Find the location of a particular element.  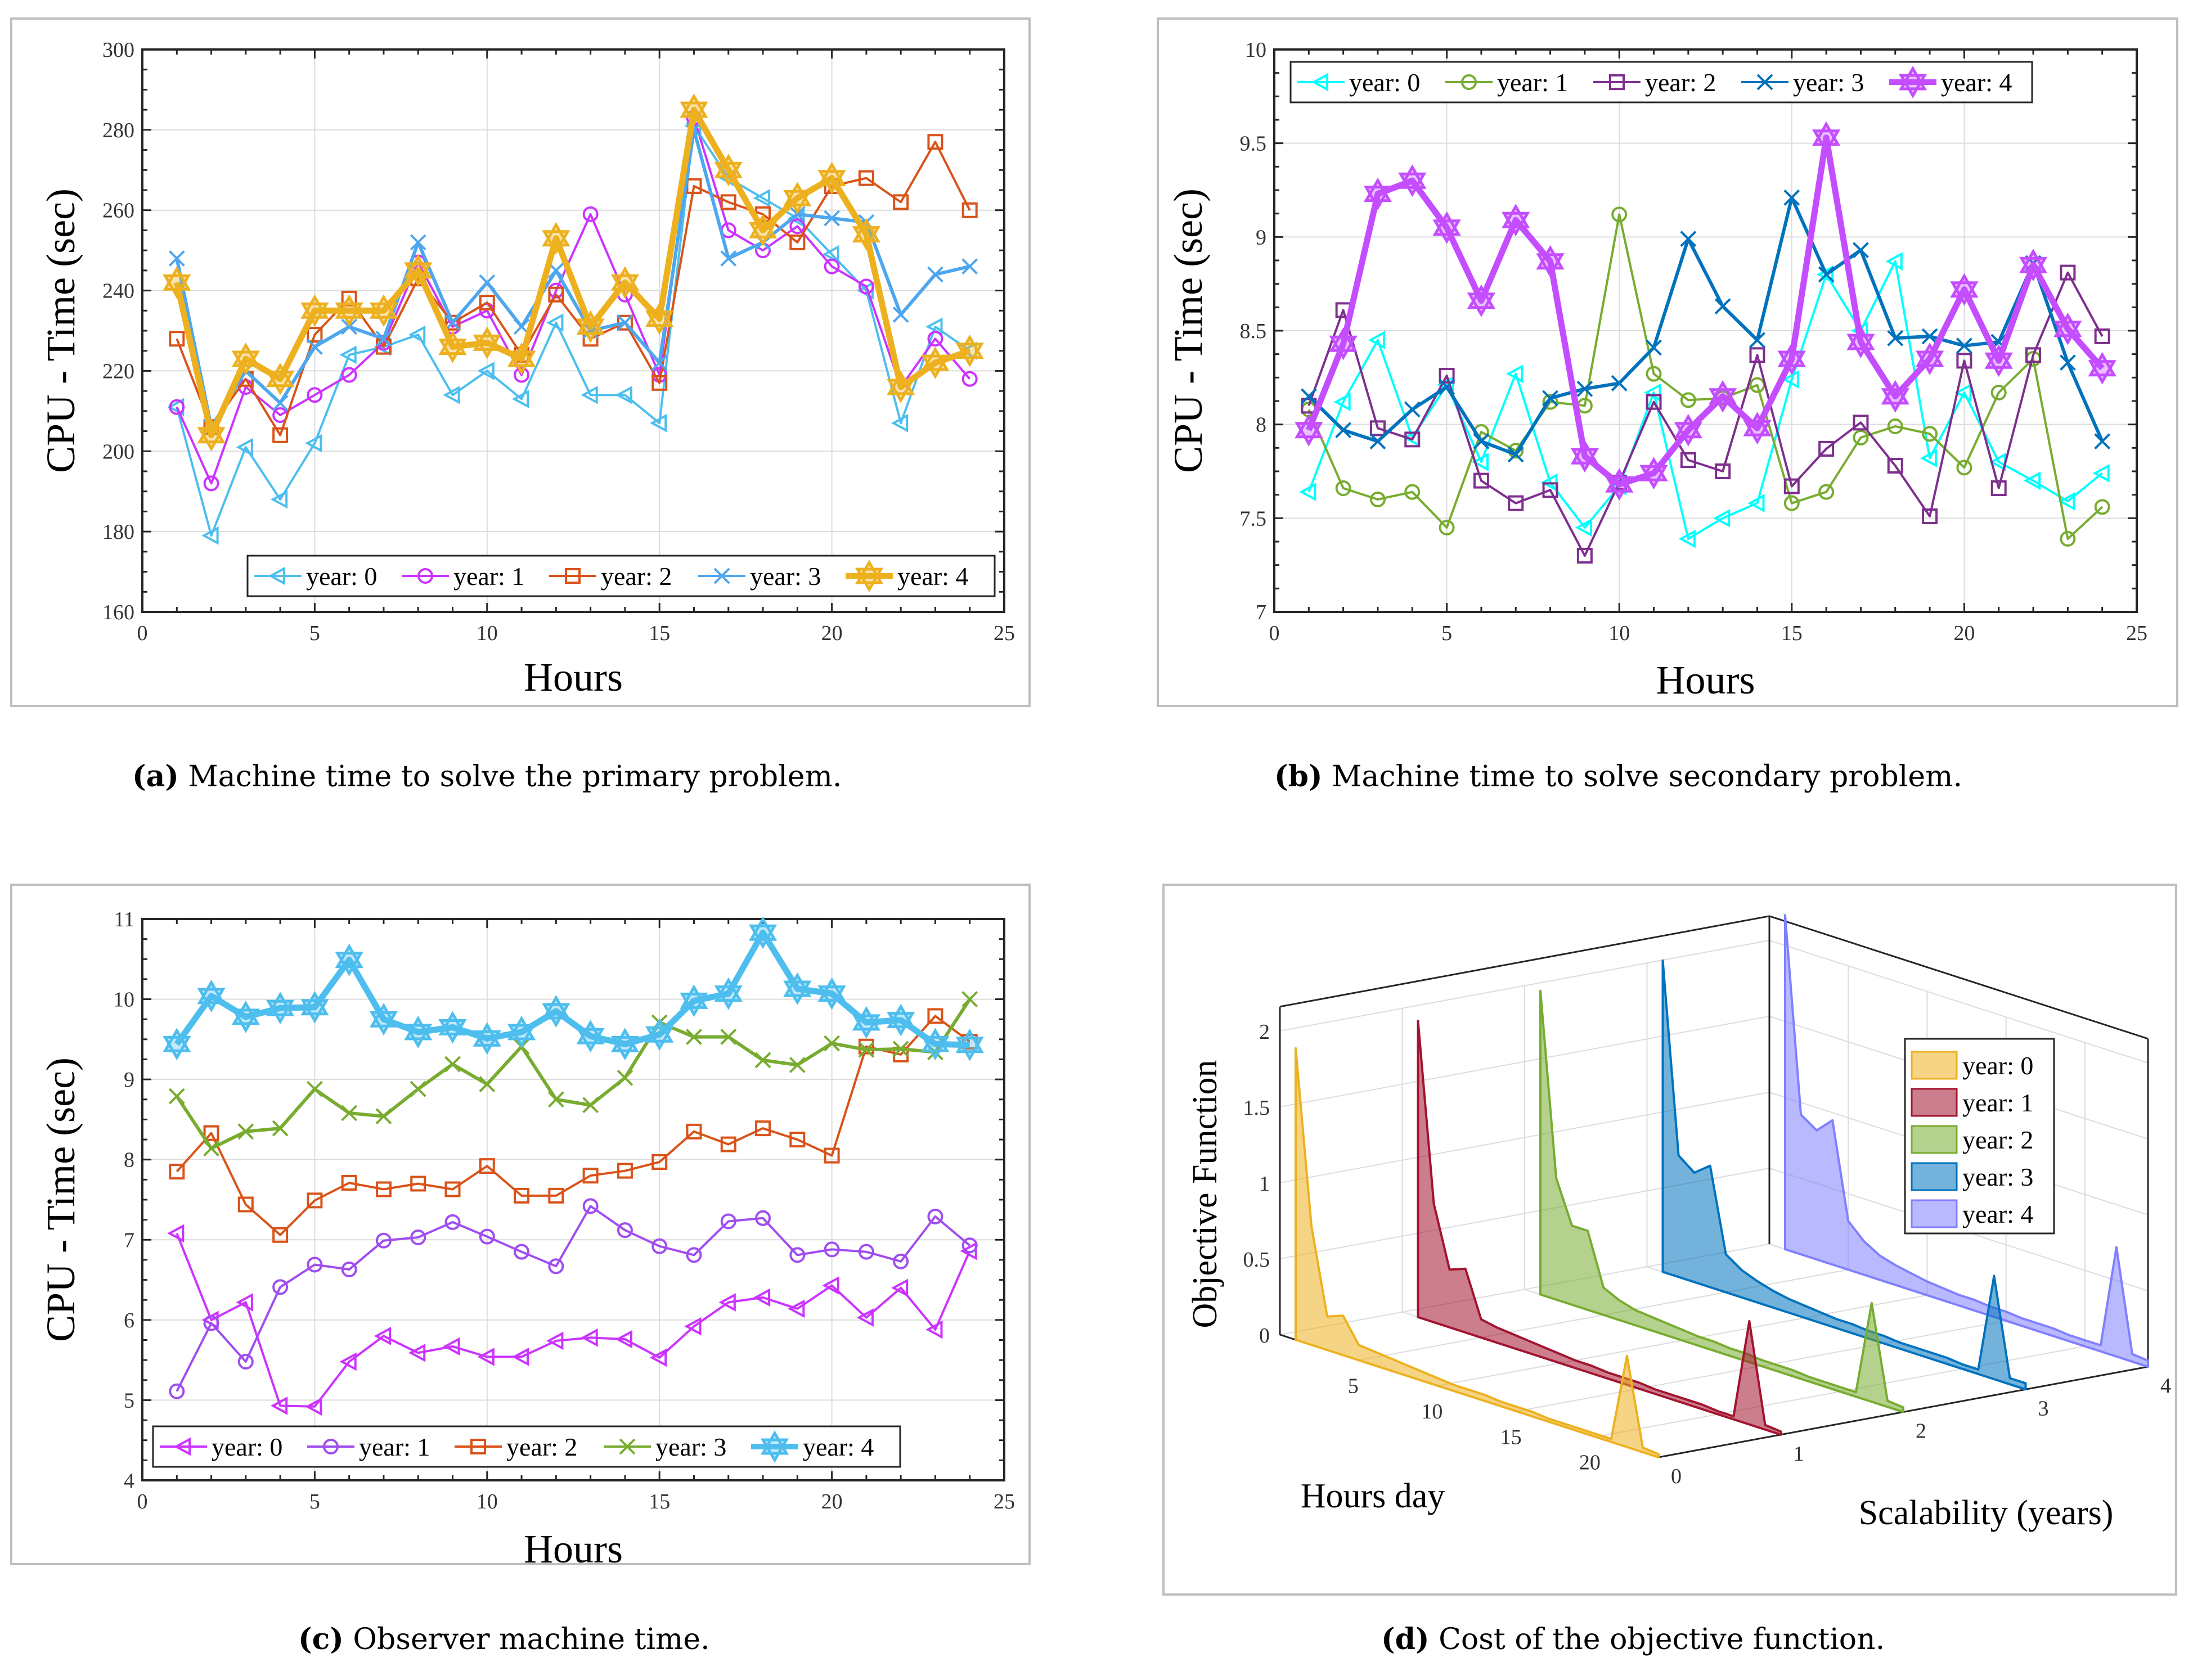

legend-label: year: 1 is located at coordinates (394, 1447).